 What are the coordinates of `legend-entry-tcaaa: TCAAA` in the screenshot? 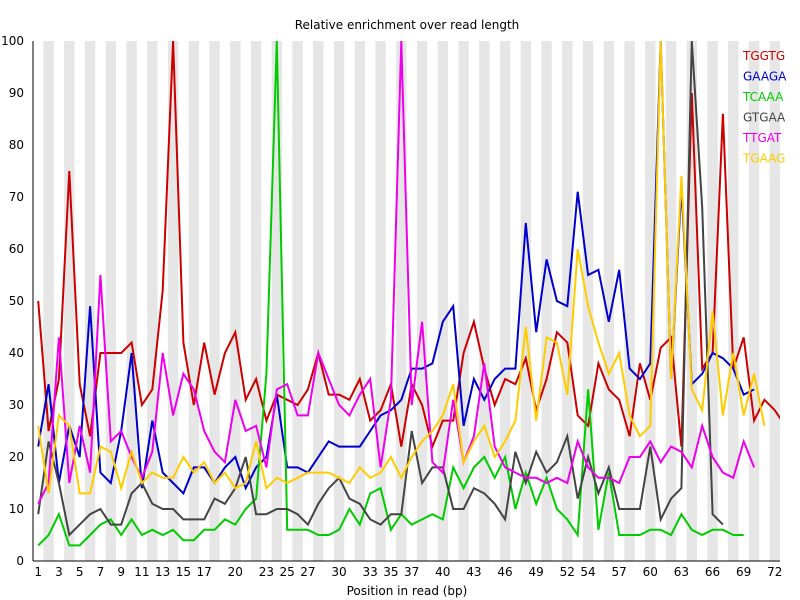 It's located at (763, 97).